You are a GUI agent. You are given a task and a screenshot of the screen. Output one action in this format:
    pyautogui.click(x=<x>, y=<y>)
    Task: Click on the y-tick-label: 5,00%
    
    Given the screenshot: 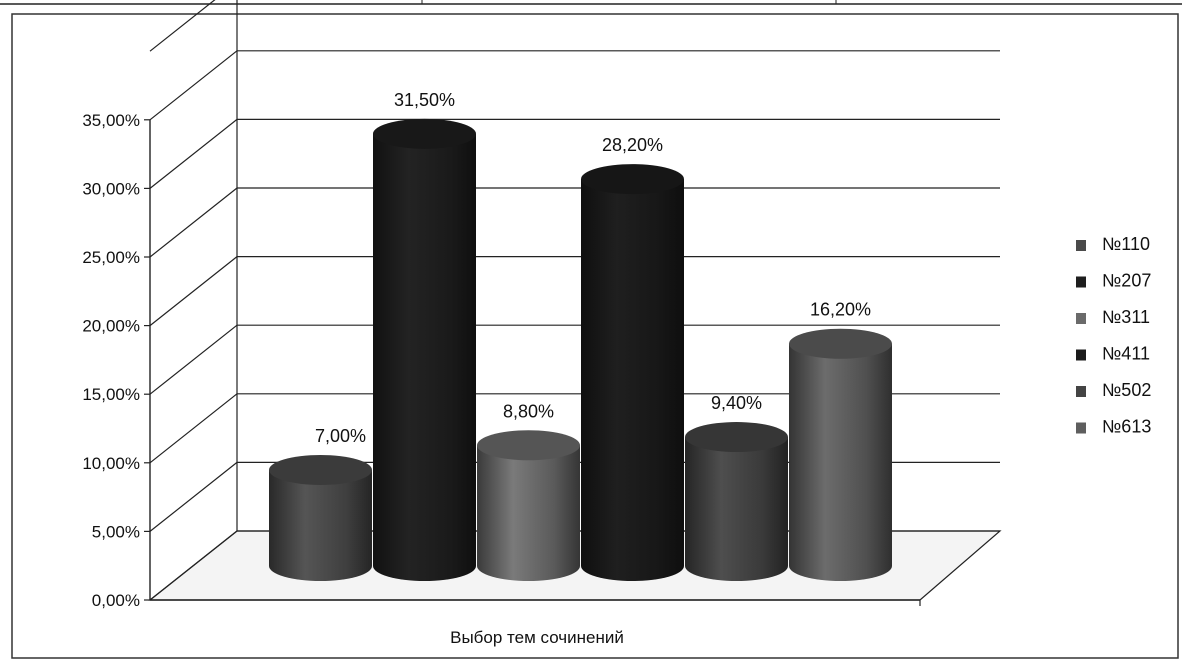 What is the action you would take?
    pyautogui.click(x=116, y=531)
    